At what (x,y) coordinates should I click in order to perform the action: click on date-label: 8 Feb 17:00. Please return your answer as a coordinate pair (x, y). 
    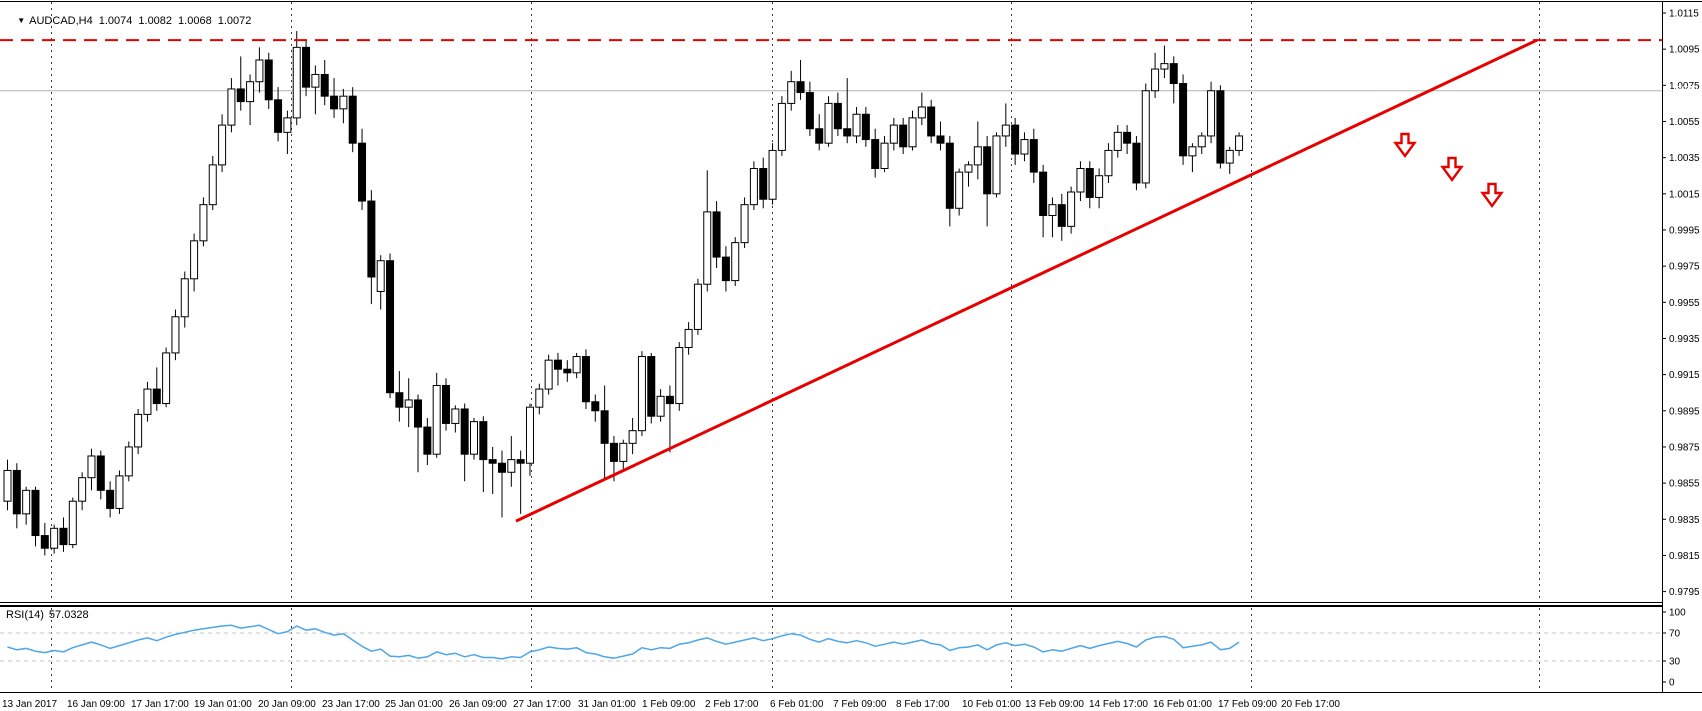
    Looking at the image, I should click on (923, 704).